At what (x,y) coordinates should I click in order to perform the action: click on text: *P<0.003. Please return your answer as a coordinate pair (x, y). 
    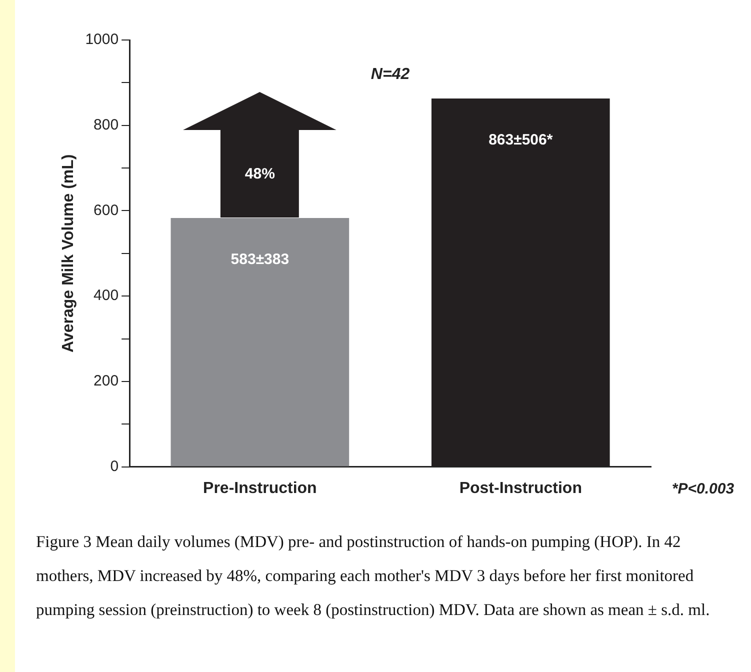
    Looking at the image, I should click on (703, 489).